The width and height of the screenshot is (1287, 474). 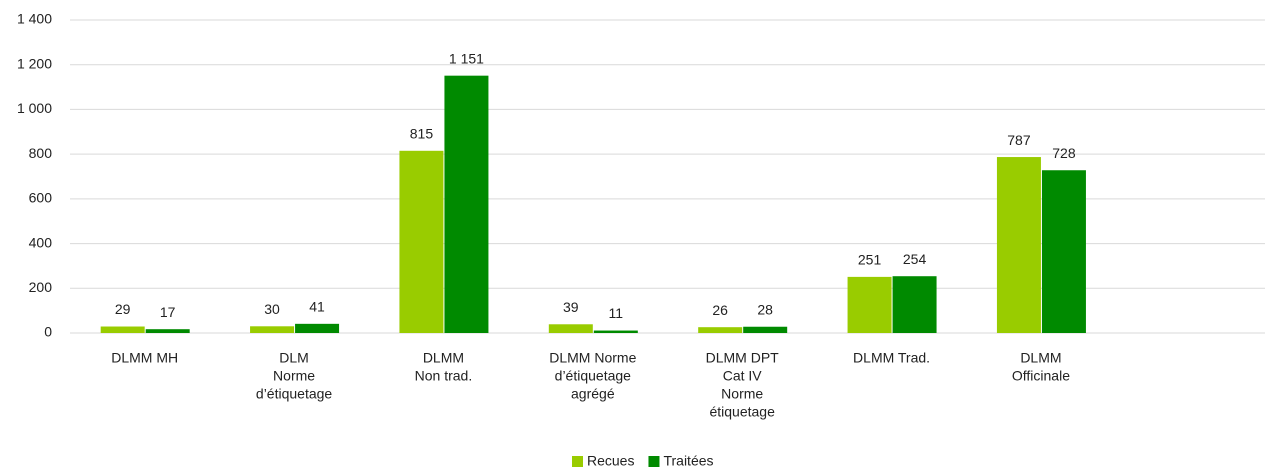 I want to click on value-label: 29, so click(x=123, y=309).